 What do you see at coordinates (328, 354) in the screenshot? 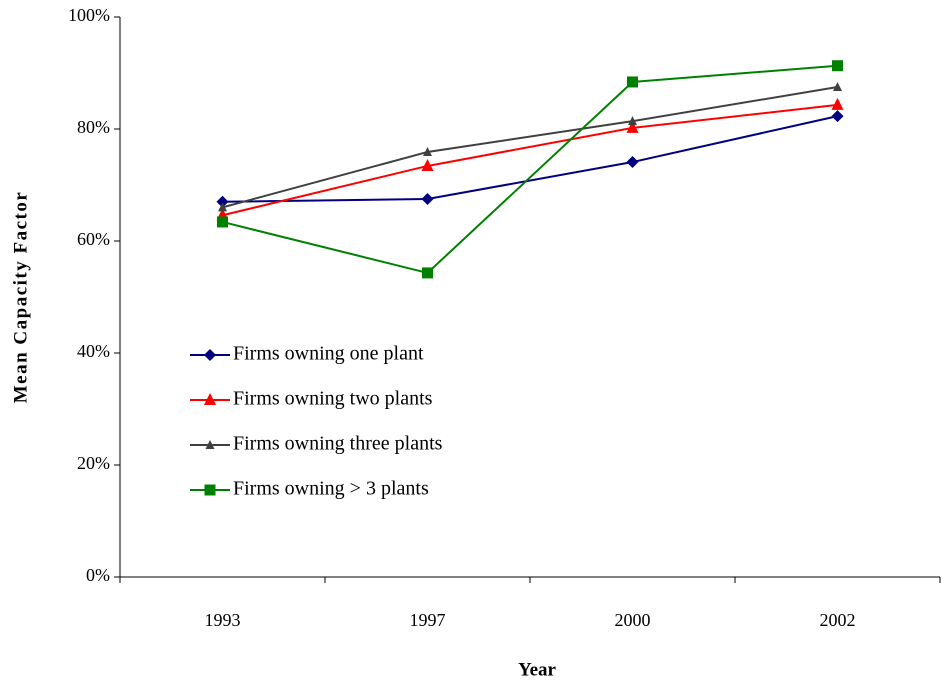
I see `legend-label: Firms owning one plant` at bounding box center [328, 354].